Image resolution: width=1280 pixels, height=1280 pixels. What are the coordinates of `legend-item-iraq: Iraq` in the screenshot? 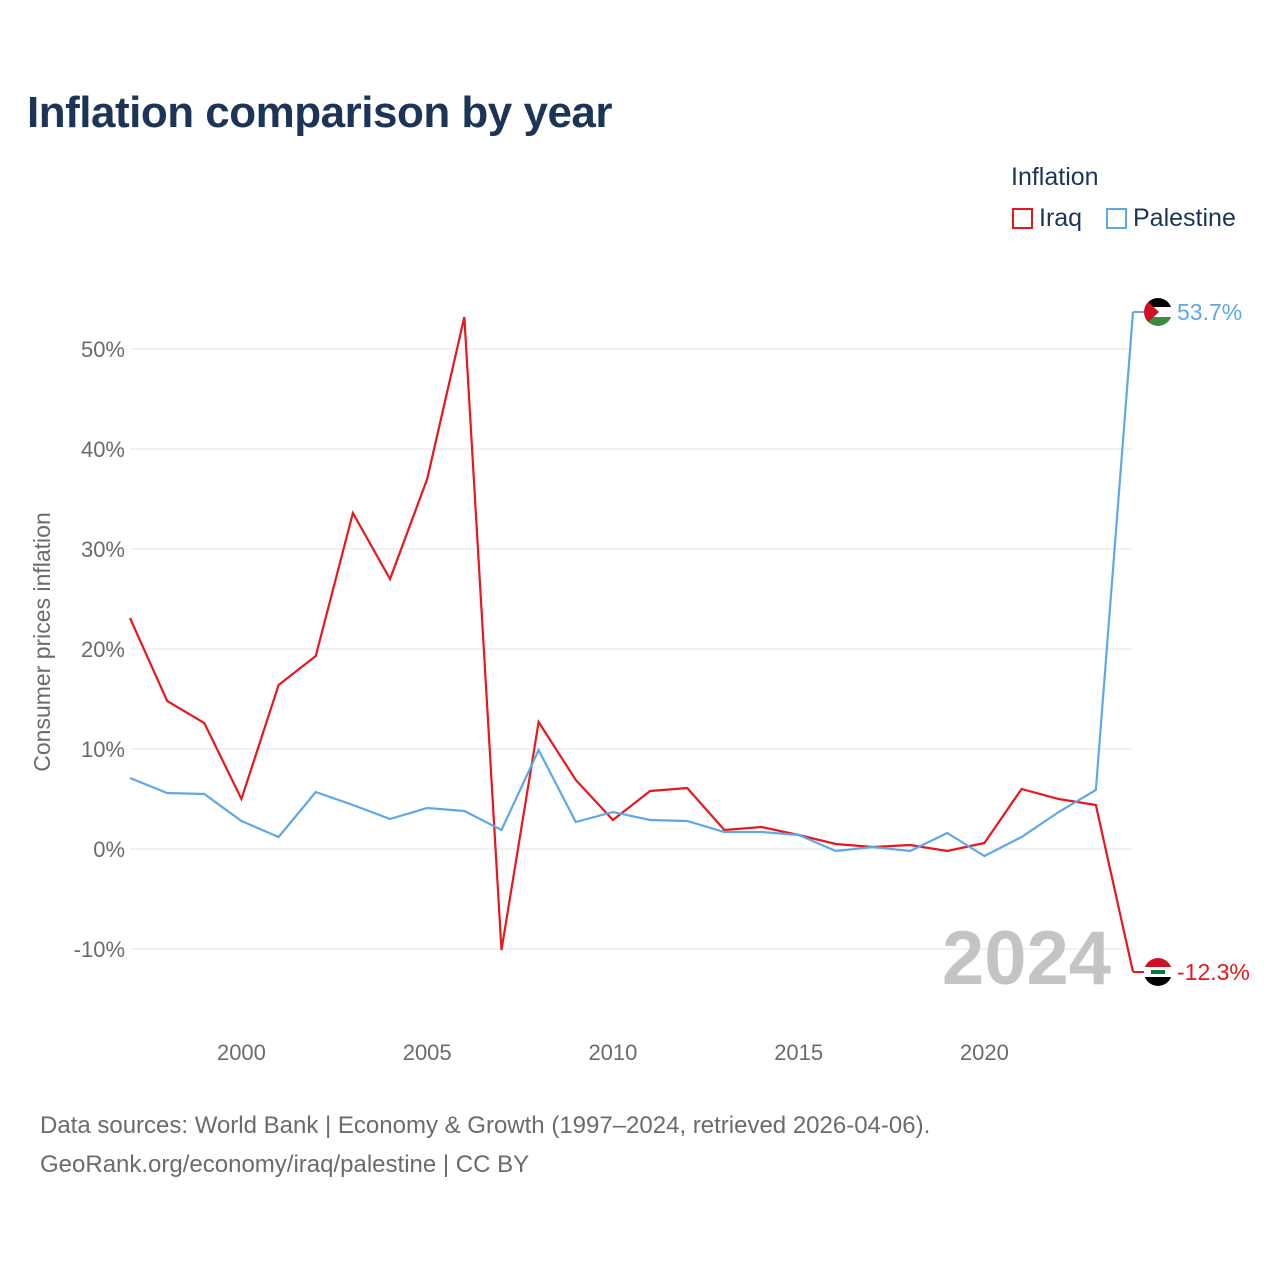 It's located at (1047, 218).